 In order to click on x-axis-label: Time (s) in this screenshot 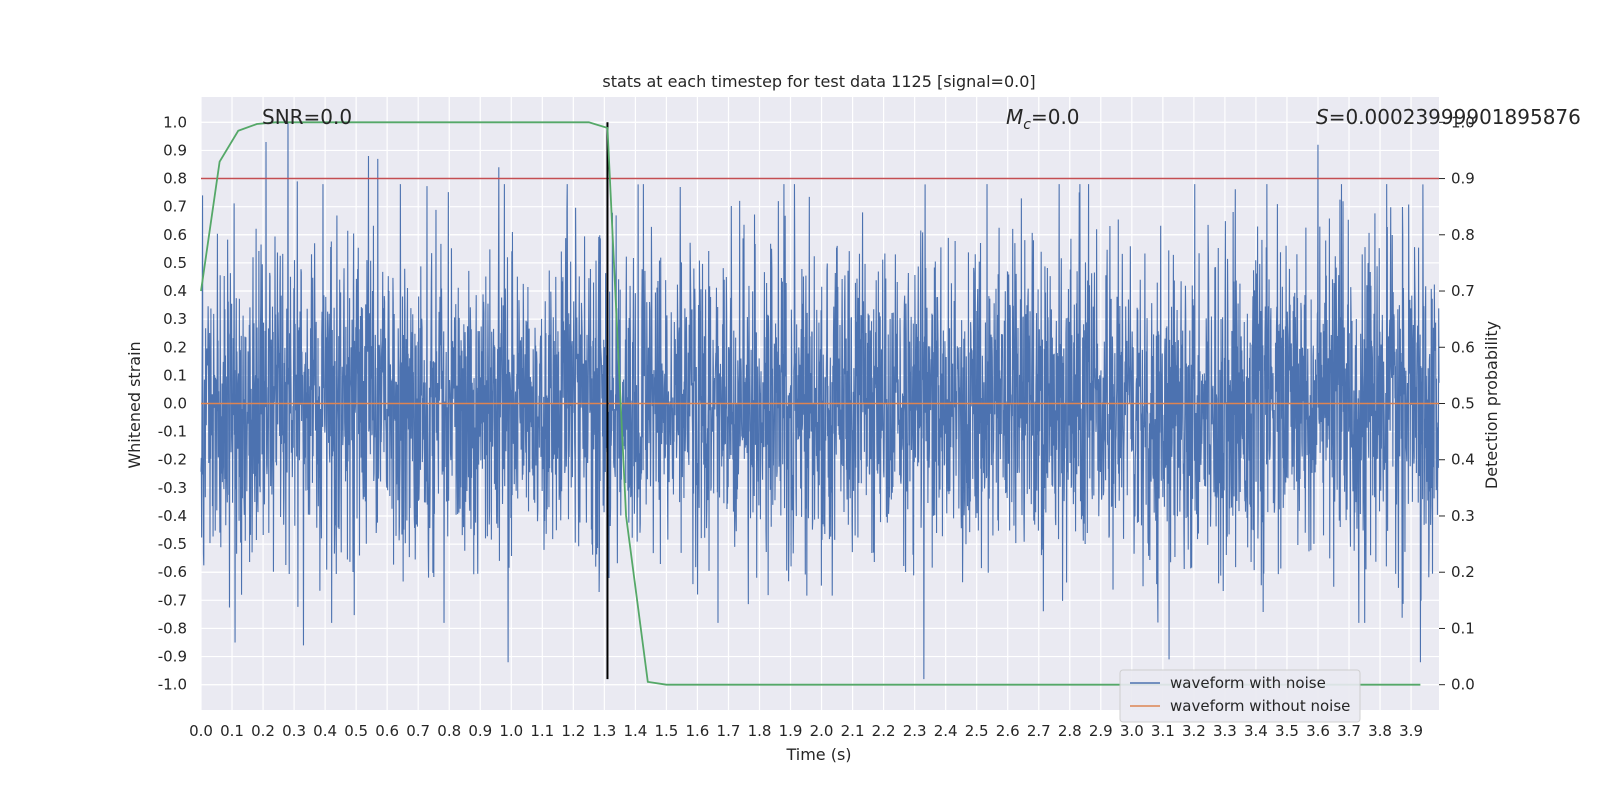, I will do `click(818, 754)`.